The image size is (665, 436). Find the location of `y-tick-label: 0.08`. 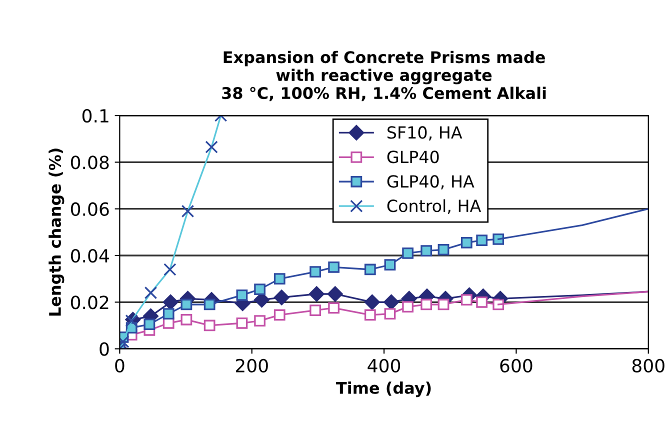

y-tick-label: 0.08 is located at coordinates (89, 163).